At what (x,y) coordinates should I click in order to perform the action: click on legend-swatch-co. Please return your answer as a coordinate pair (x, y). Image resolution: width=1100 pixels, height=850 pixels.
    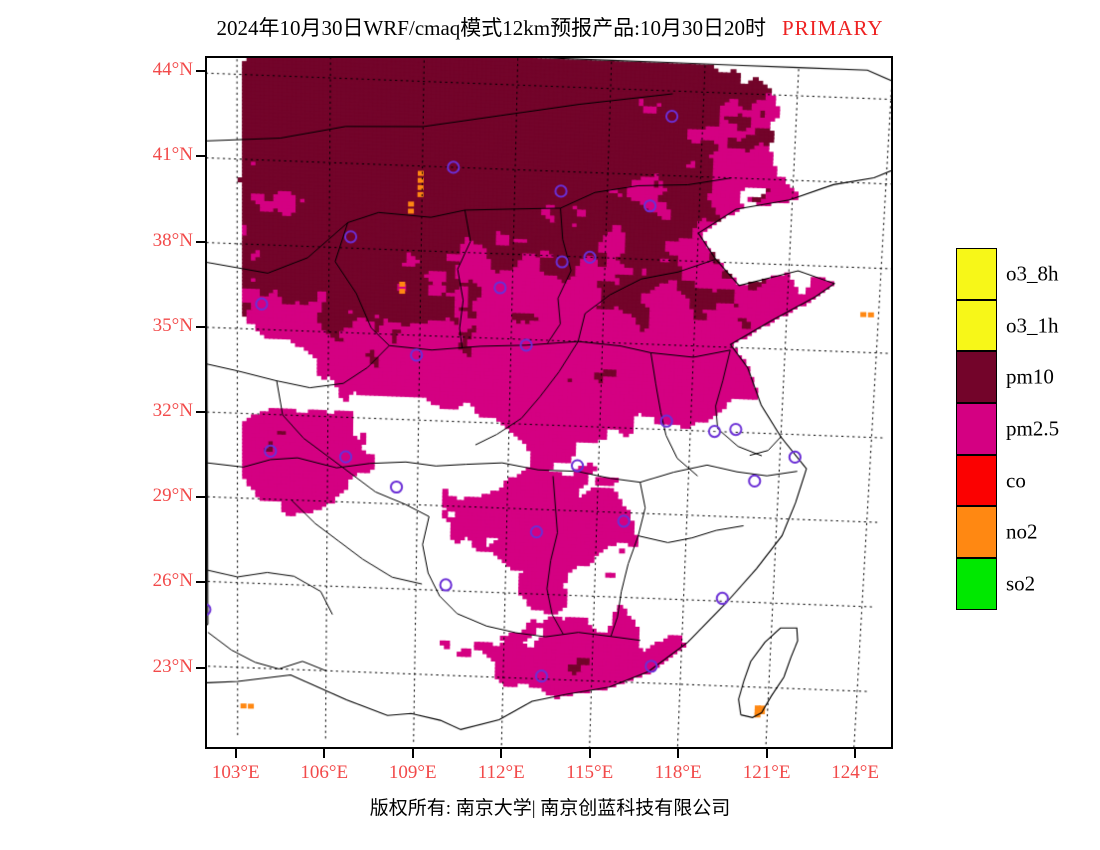
    Looking at the image, I should click on (976, 480).